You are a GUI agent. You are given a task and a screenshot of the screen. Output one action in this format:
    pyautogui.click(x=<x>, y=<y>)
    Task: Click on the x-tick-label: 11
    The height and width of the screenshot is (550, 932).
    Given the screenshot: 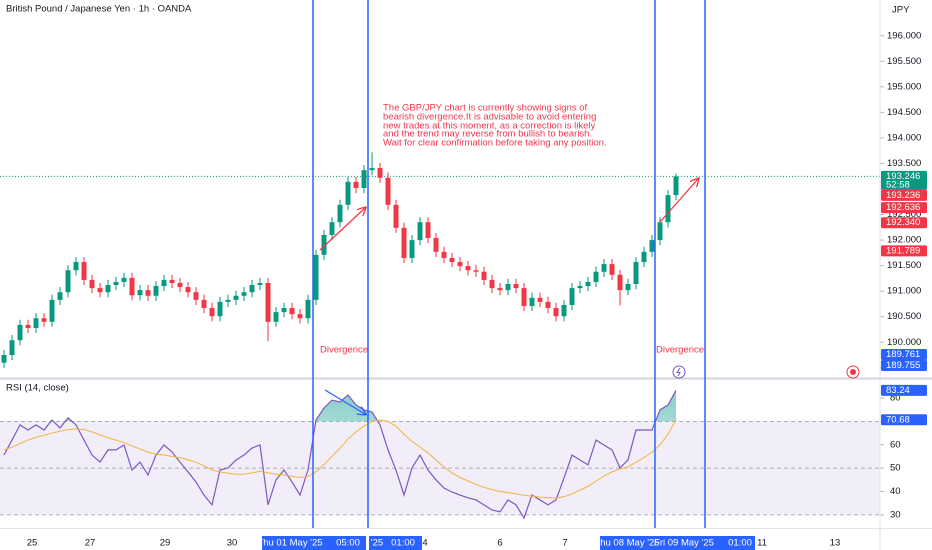 What is the action you would take?
    pyautogui.click(x=762, y=543)
    